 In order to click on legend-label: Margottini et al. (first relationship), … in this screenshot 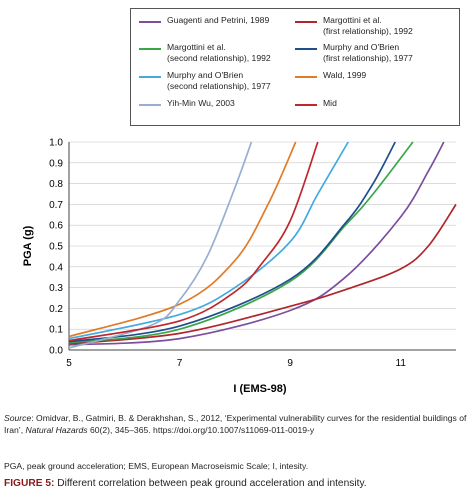, I will do `click(368, 25)`.